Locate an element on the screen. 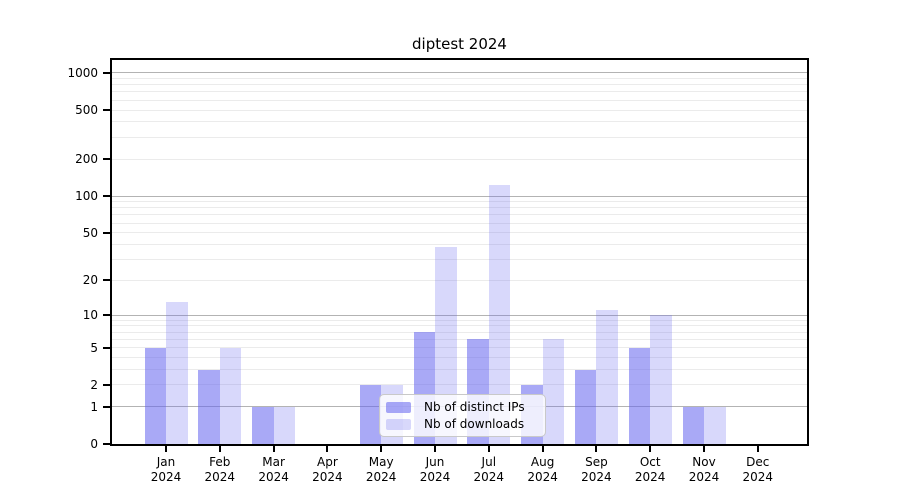 The height and width of the screenshot is (500, 900). legend: Nb of distinct IPs Nb of downloads is located at coordinates (462, 415).